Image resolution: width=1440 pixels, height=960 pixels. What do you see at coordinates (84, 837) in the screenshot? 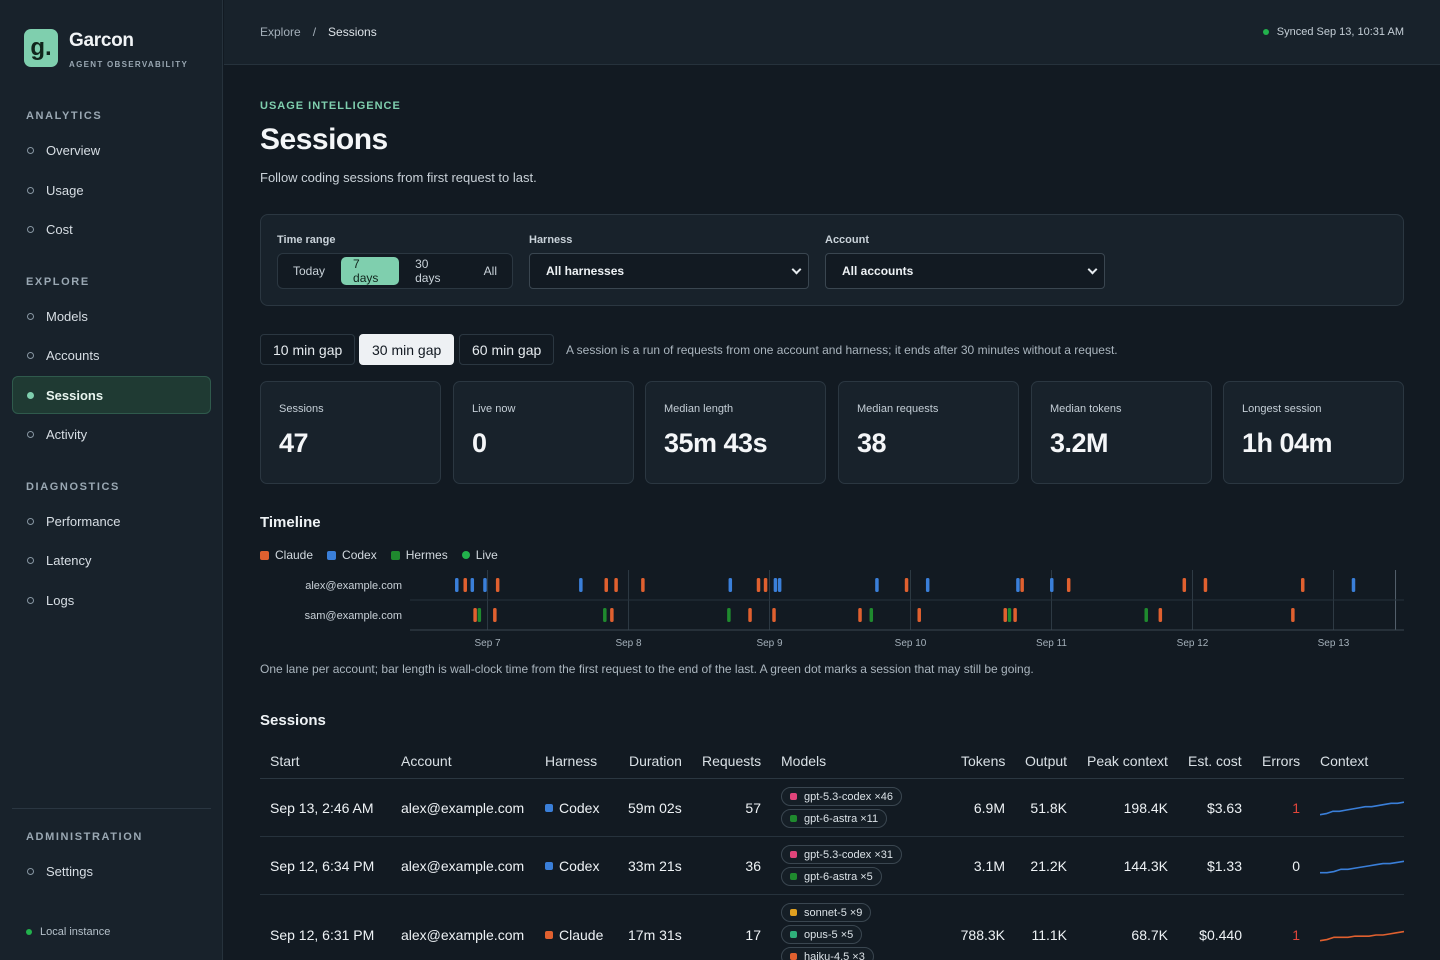
I see `nav-section-administration: ADMINISTRATION` at bounding box center [84, 837].